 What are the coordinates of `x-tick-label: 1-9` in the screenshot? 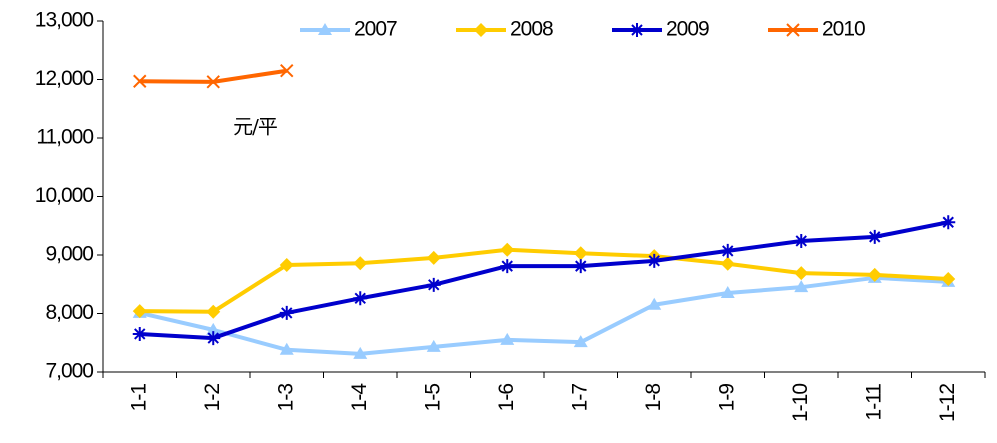 It's located at (726, 398).